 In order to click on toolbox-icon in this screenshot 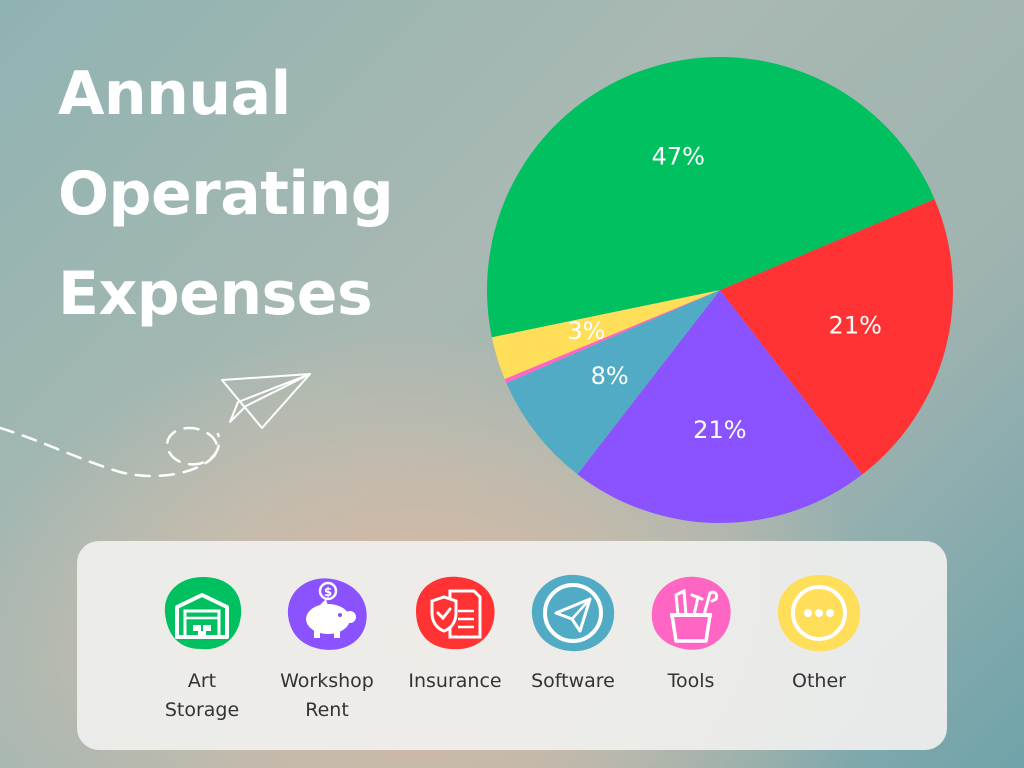, I will do `click(691, 613)`.